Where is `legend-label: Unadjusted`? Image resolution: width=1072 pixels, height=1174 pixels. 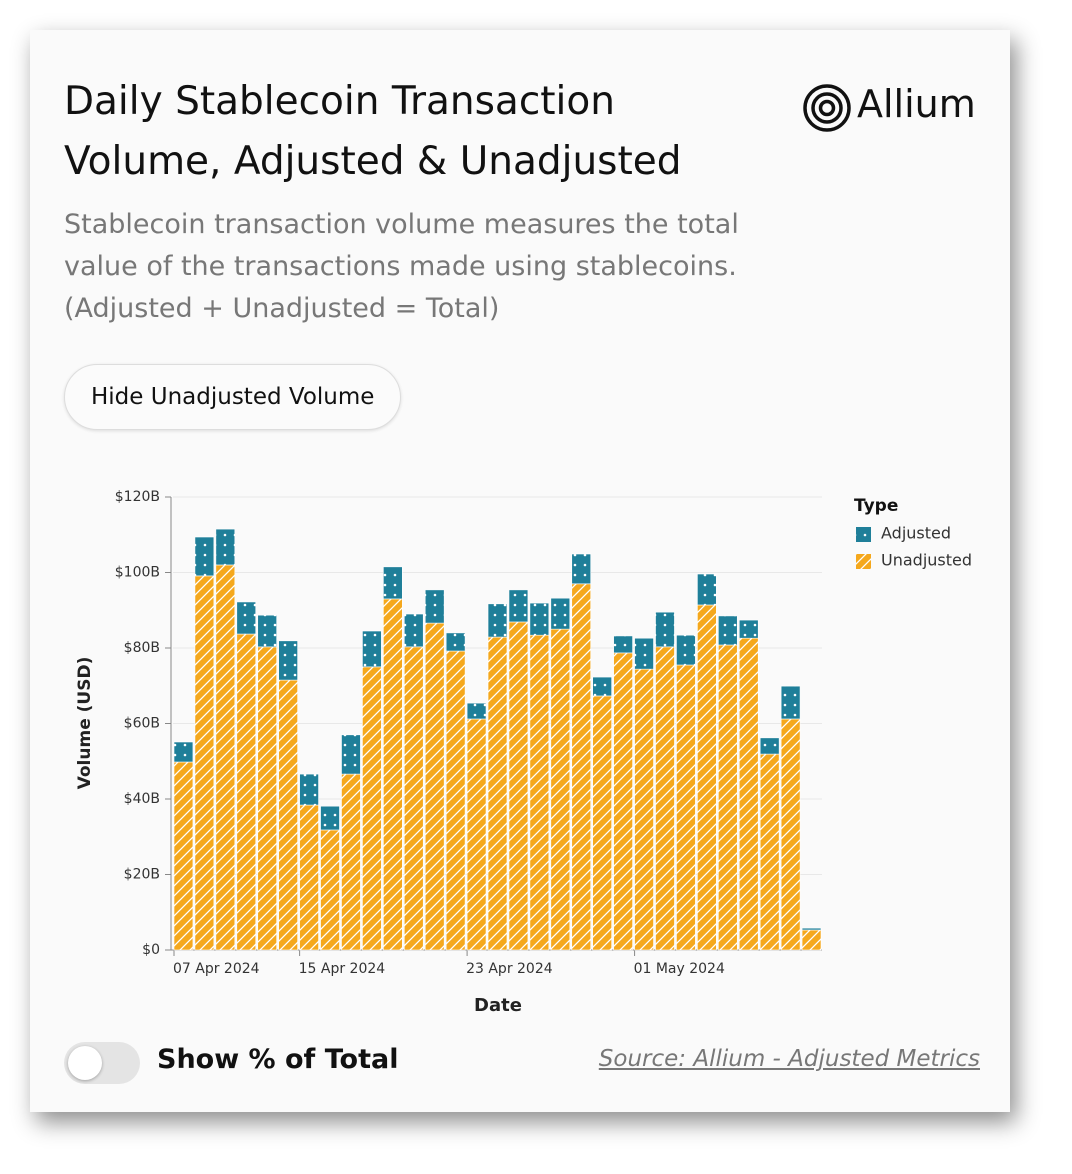
legend-label: Unadjusted is located at coordinates (926, 560).